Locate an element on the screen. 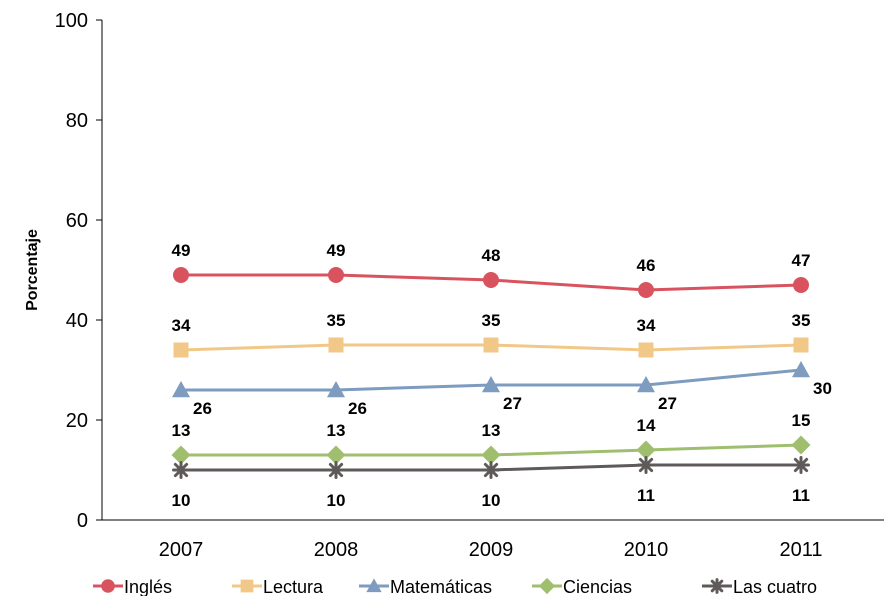 The width and height of the screenshot is (889, 596). legend-item-ingles: Inglés is located at coordinates (132, 586).